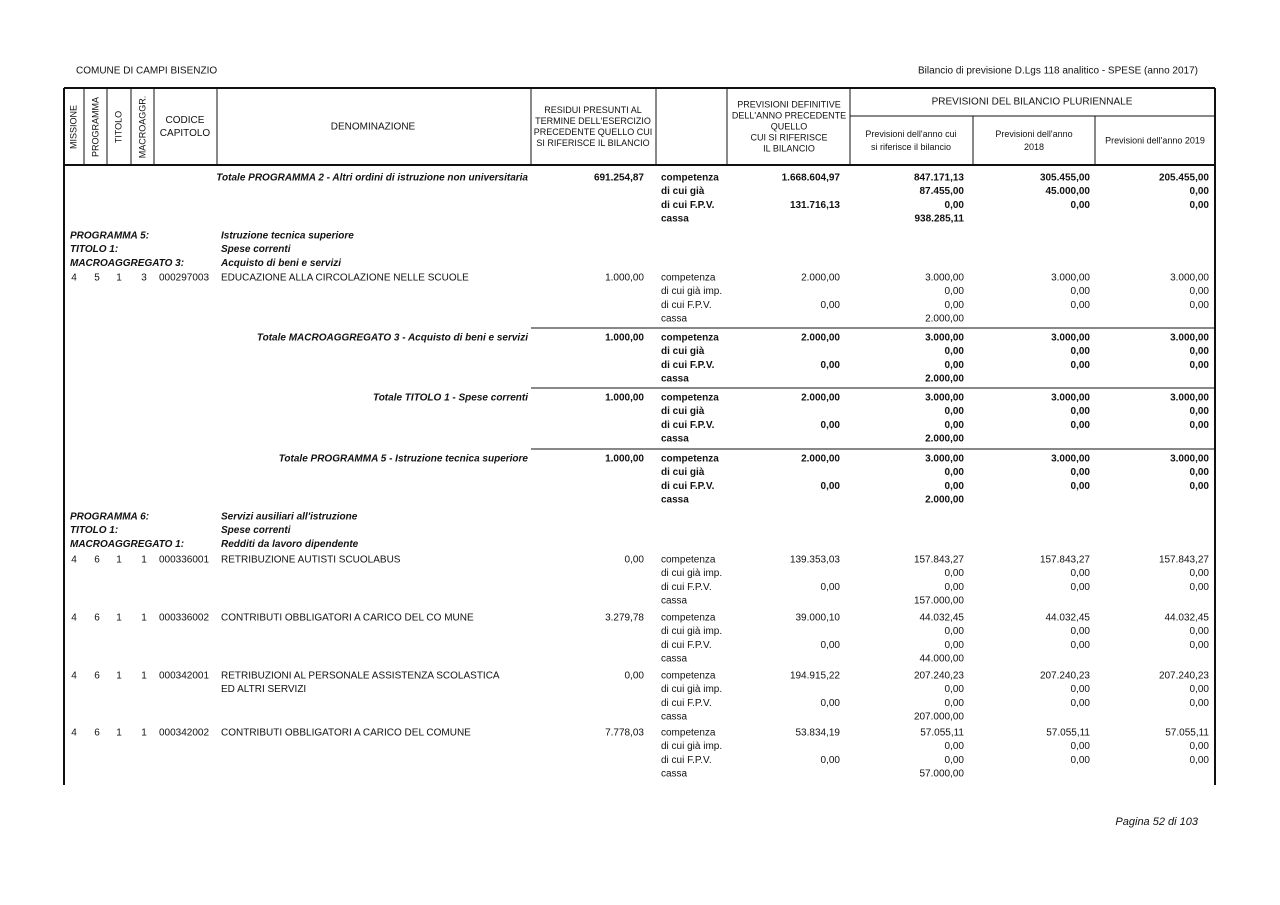 The width and height of the screenshot is (1280, 905). I want to click on section-value: Istruzione tecnica superiore, so click(287, 236).